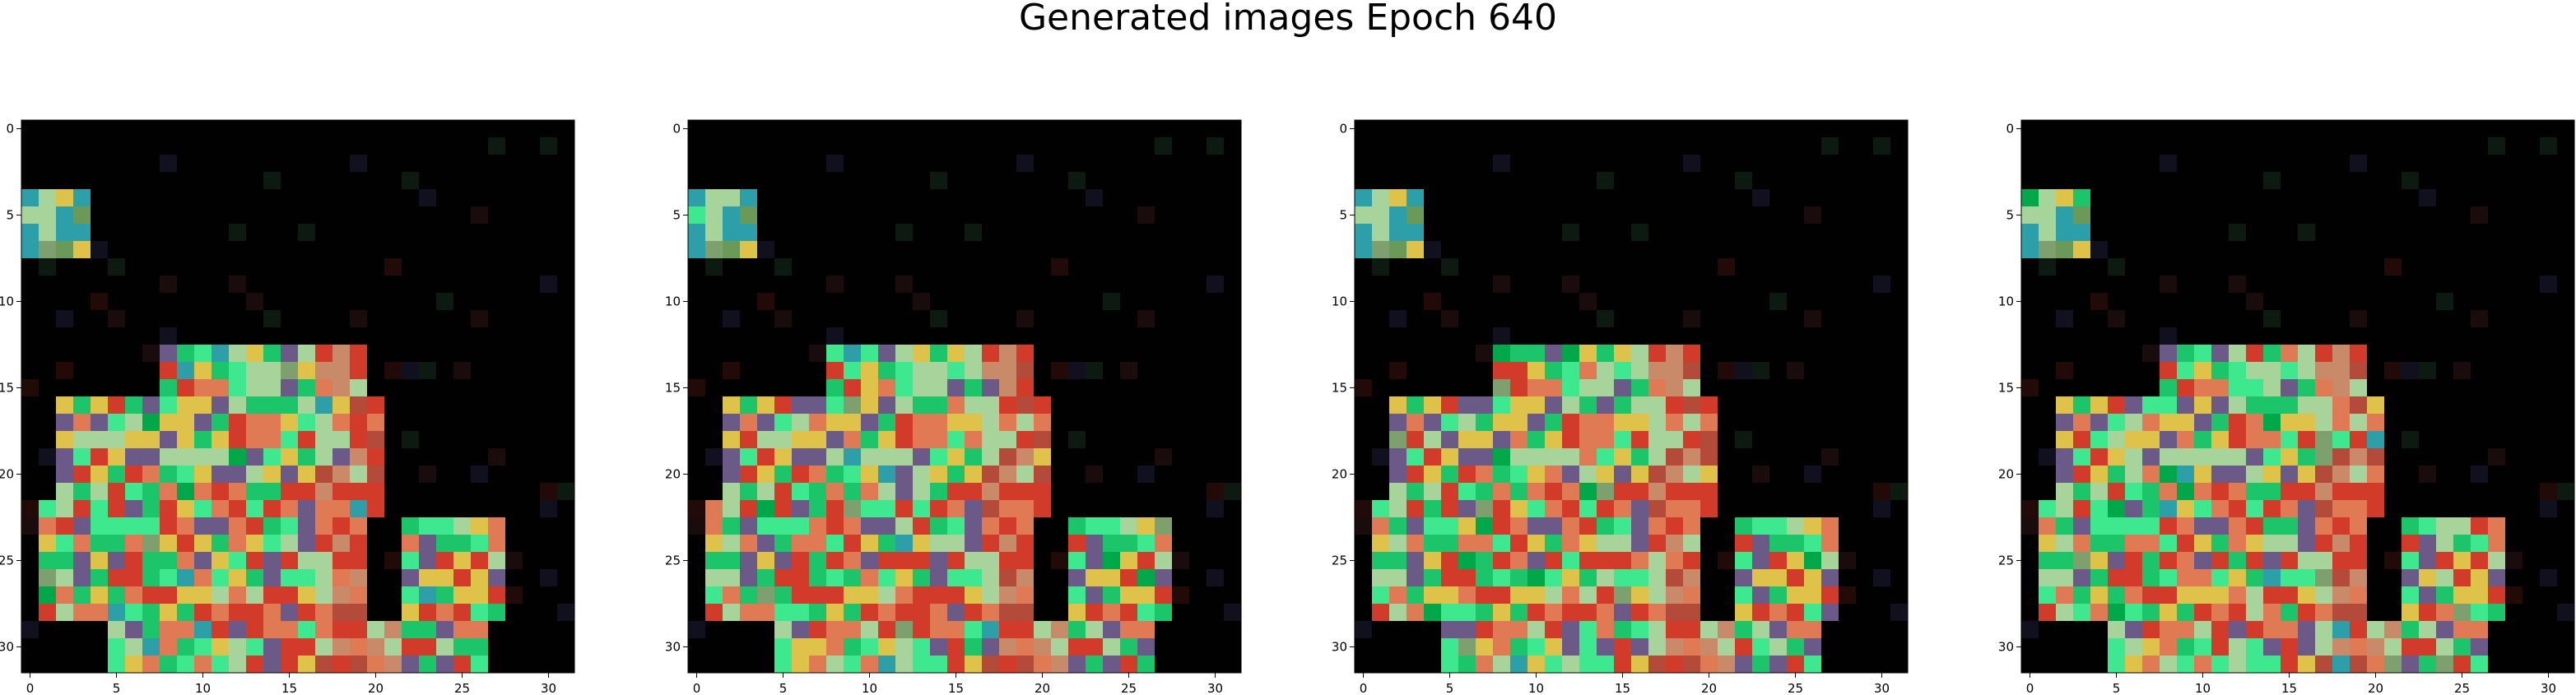 The height and width of the screenshot is (695, 2576). What do you see at coordinates (1343, 129) in the screenshot?
I see `y-tick-label: 0` at bounding box center [1343, 129].